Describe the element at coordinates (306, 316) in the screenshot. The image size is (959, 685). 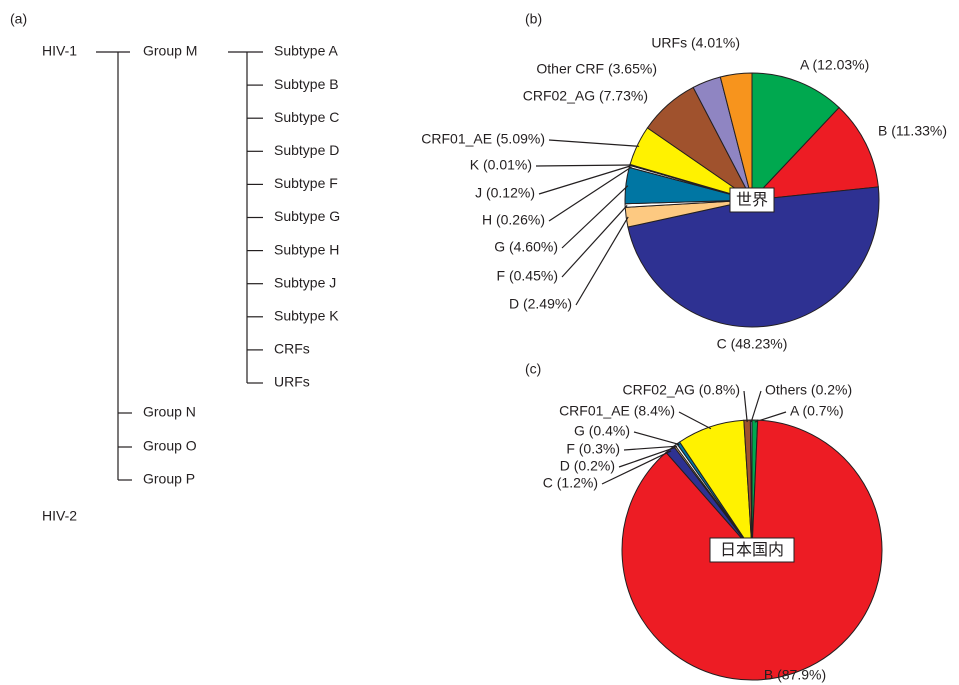
I see `tree-leaf: Subtype K` at that location.